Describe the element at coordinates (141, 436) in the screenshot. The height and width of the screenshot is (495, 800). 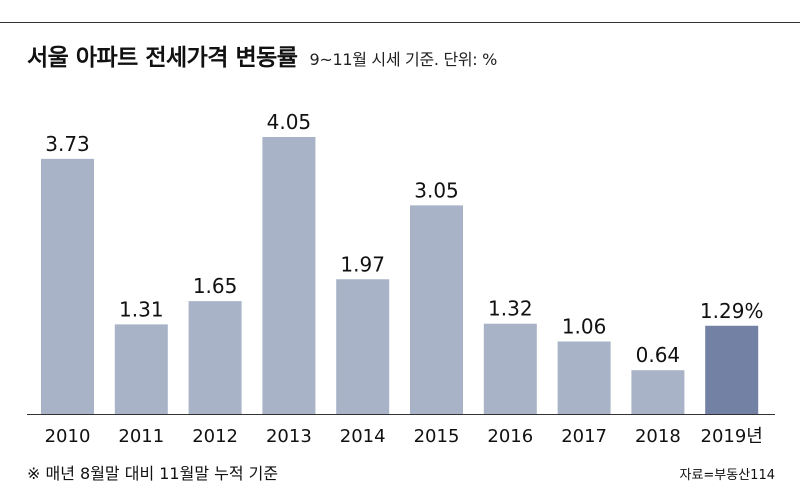
I see `x-tick-label-2011: 2011` at that location.